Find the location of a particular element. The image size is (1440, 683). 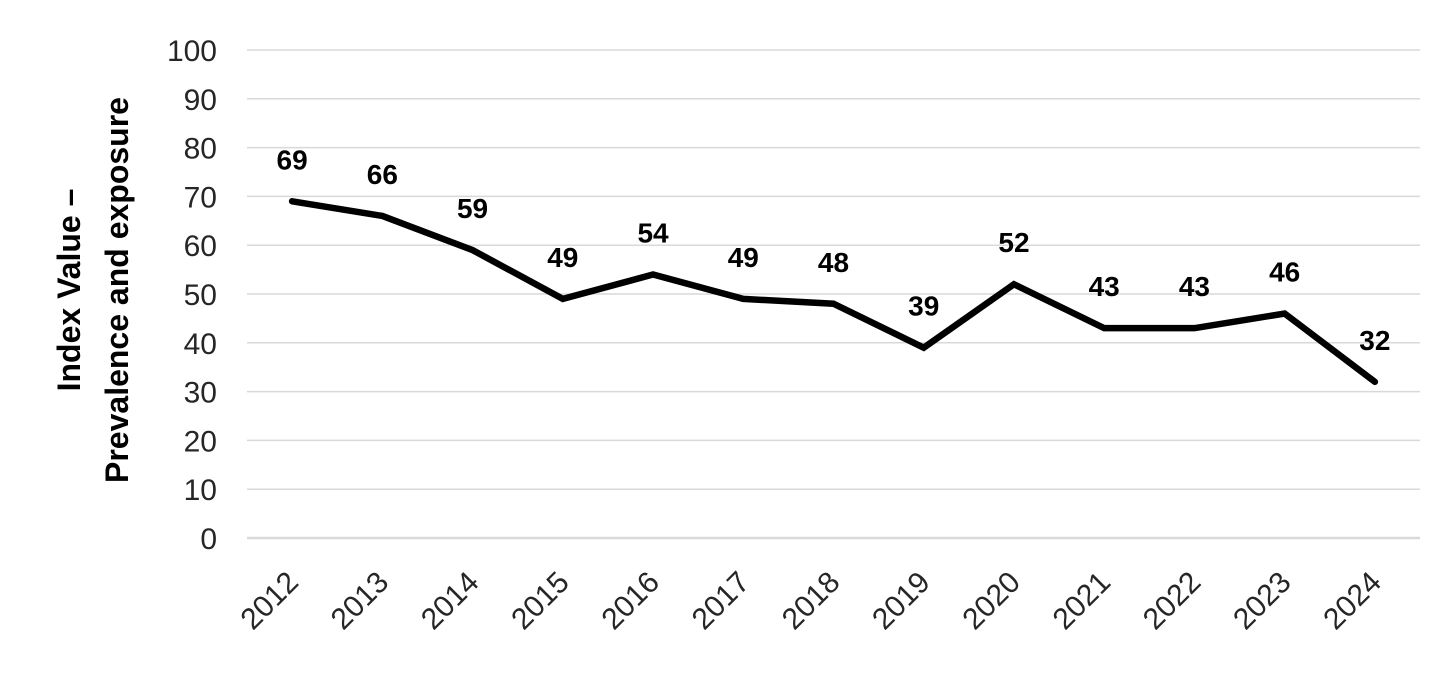

y-tick-label: 0 is located at coordinates (208, 539).